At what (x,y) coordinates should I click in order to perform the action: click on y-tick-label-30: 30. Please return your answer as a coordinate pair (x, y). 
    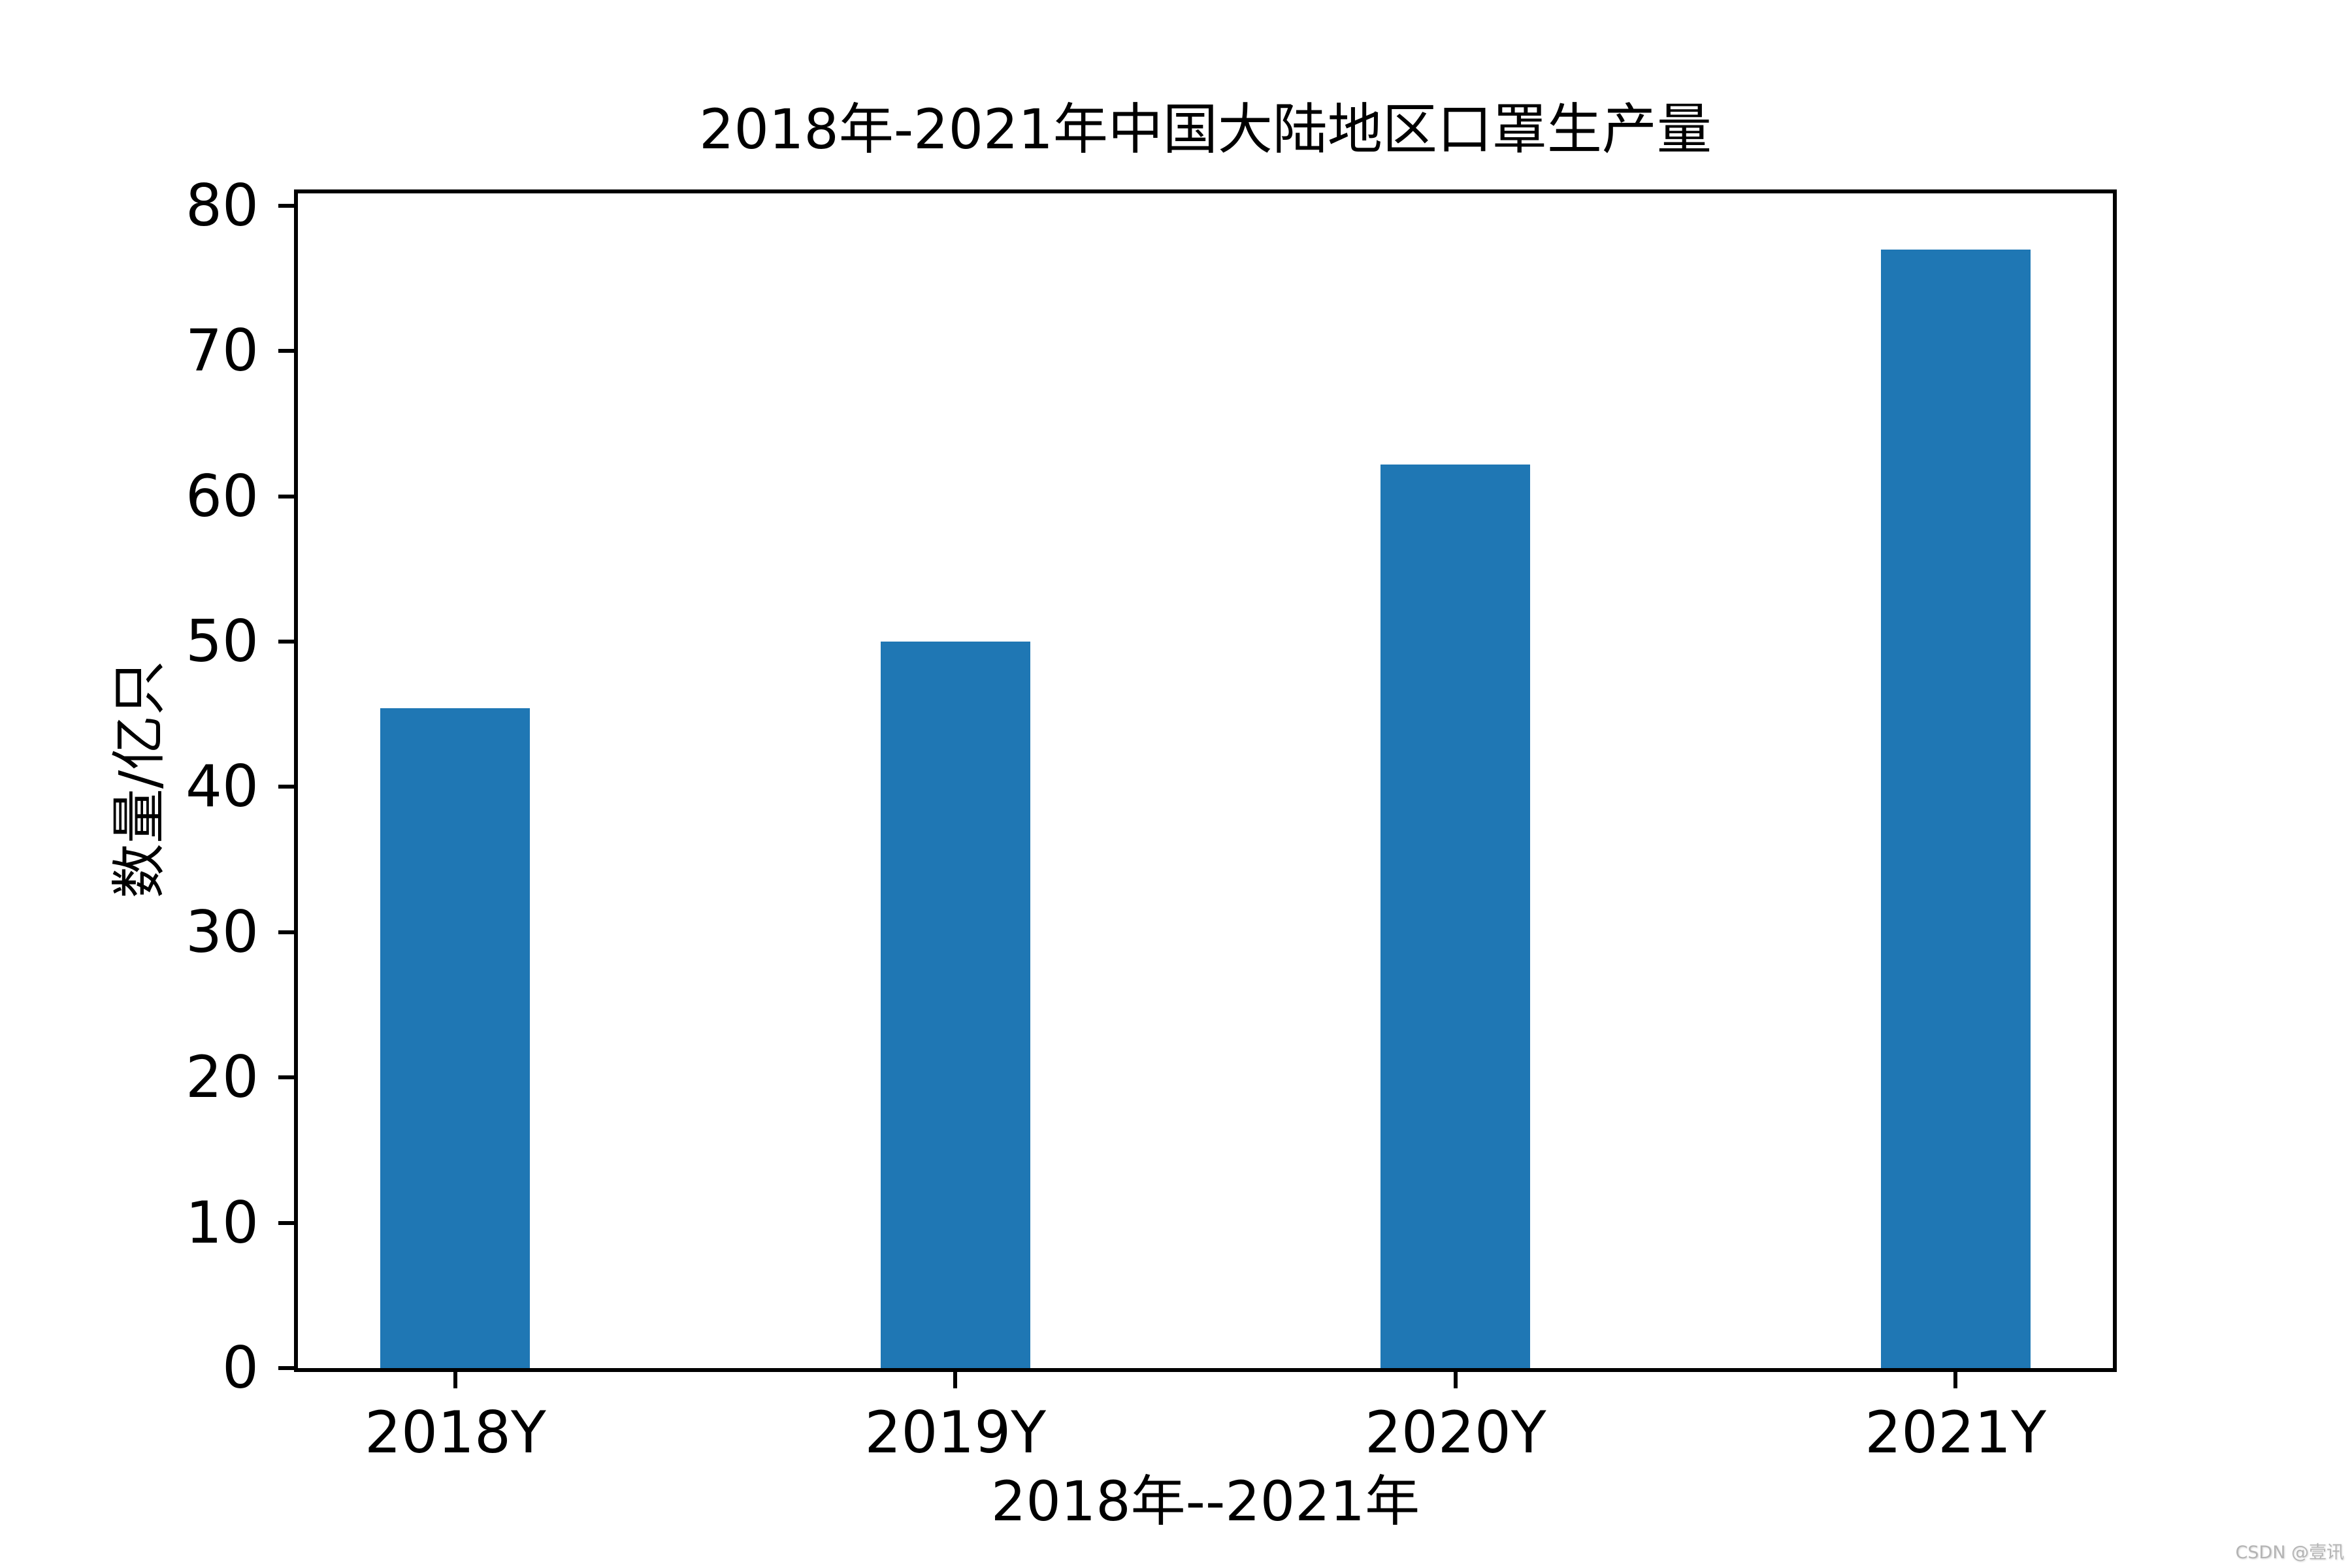
    Looking at the image, I should click on (222, 932).